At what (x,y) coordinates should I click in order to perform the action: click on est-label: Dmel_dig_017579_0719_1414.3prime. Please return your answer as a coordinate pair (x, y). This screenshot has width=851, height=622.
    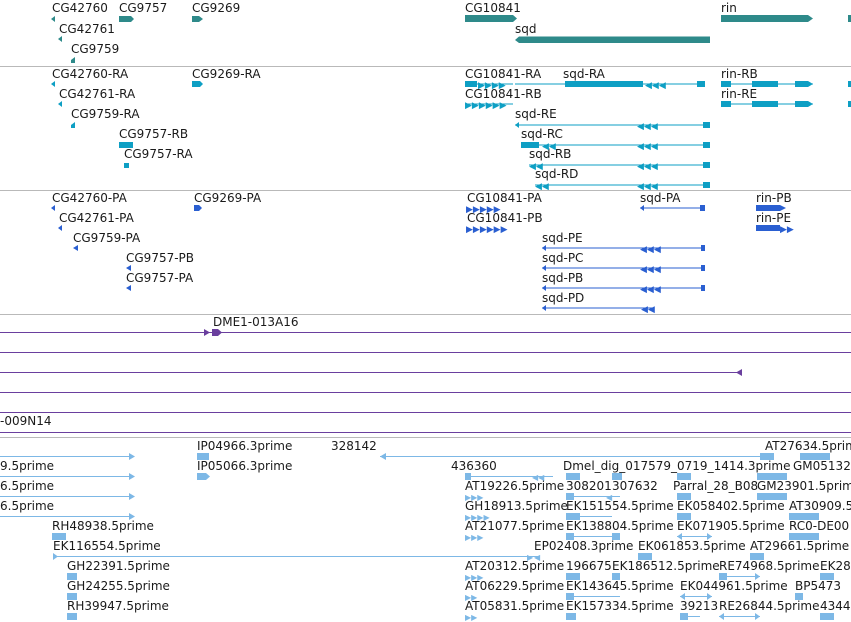
    Looking at the image, I should click on (677, 466).